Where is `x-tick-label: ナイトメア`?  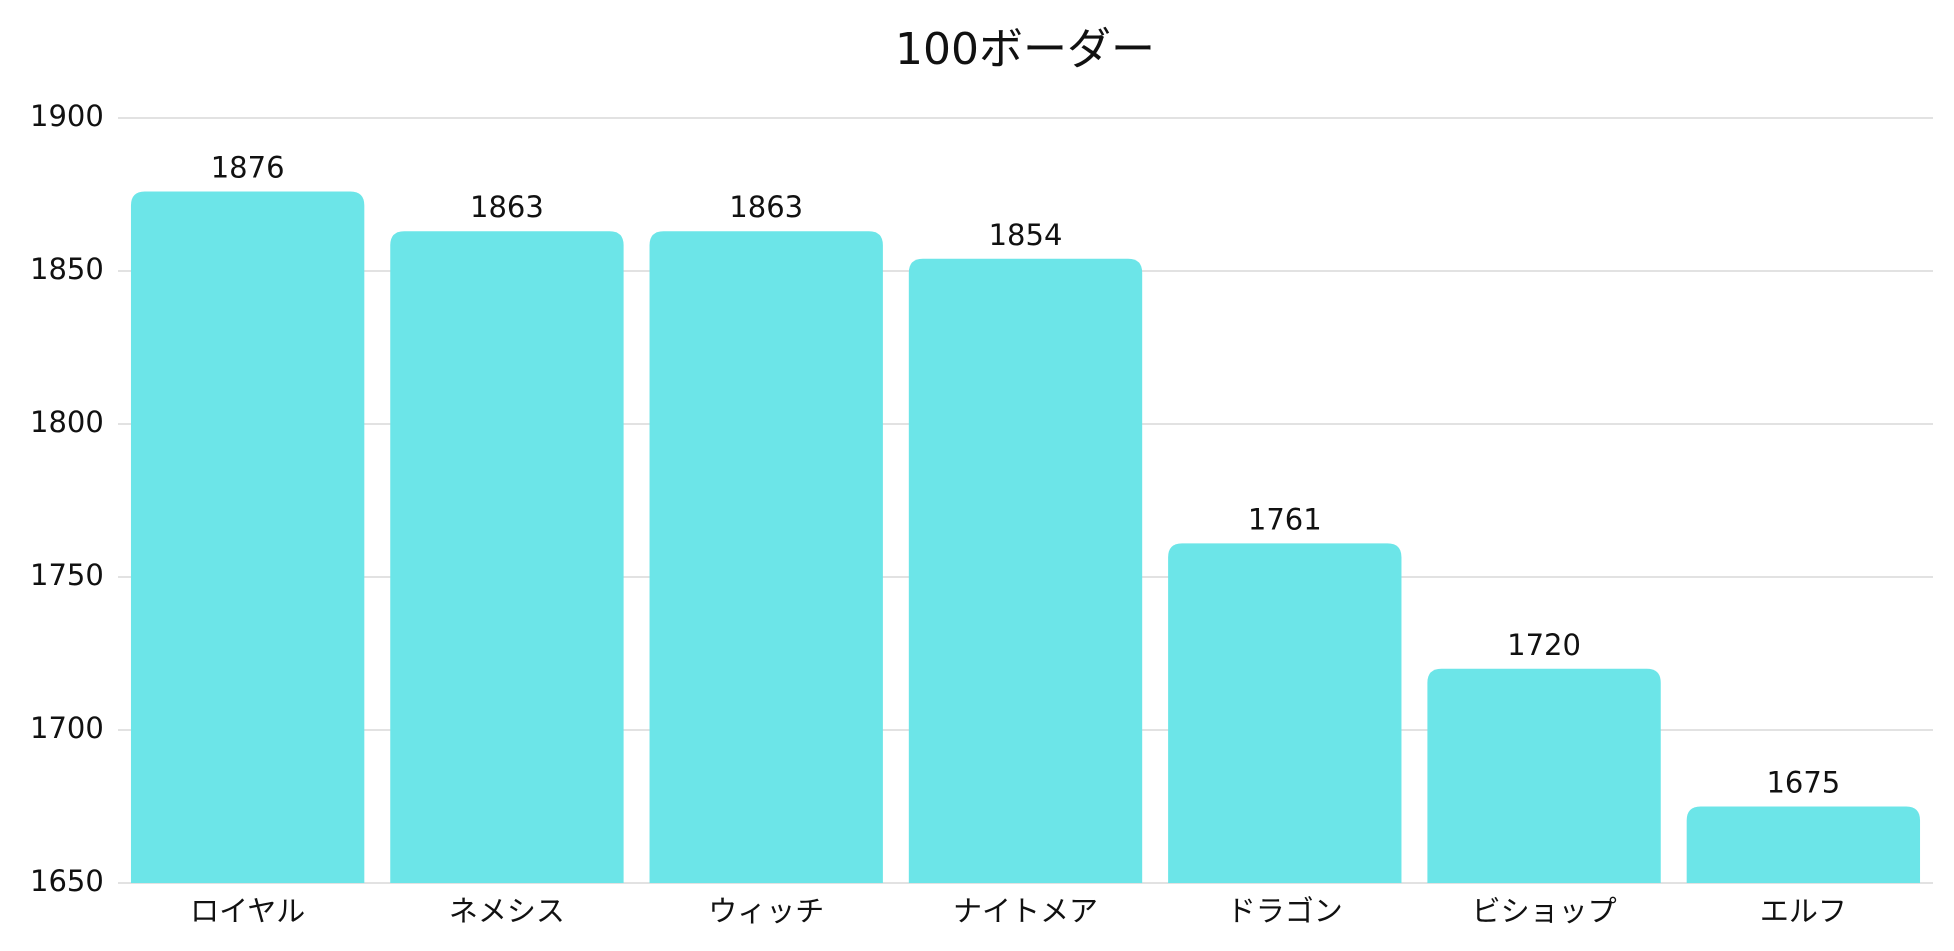 x-tick-label: ナイトメア is located at coordinates (1025, 911).